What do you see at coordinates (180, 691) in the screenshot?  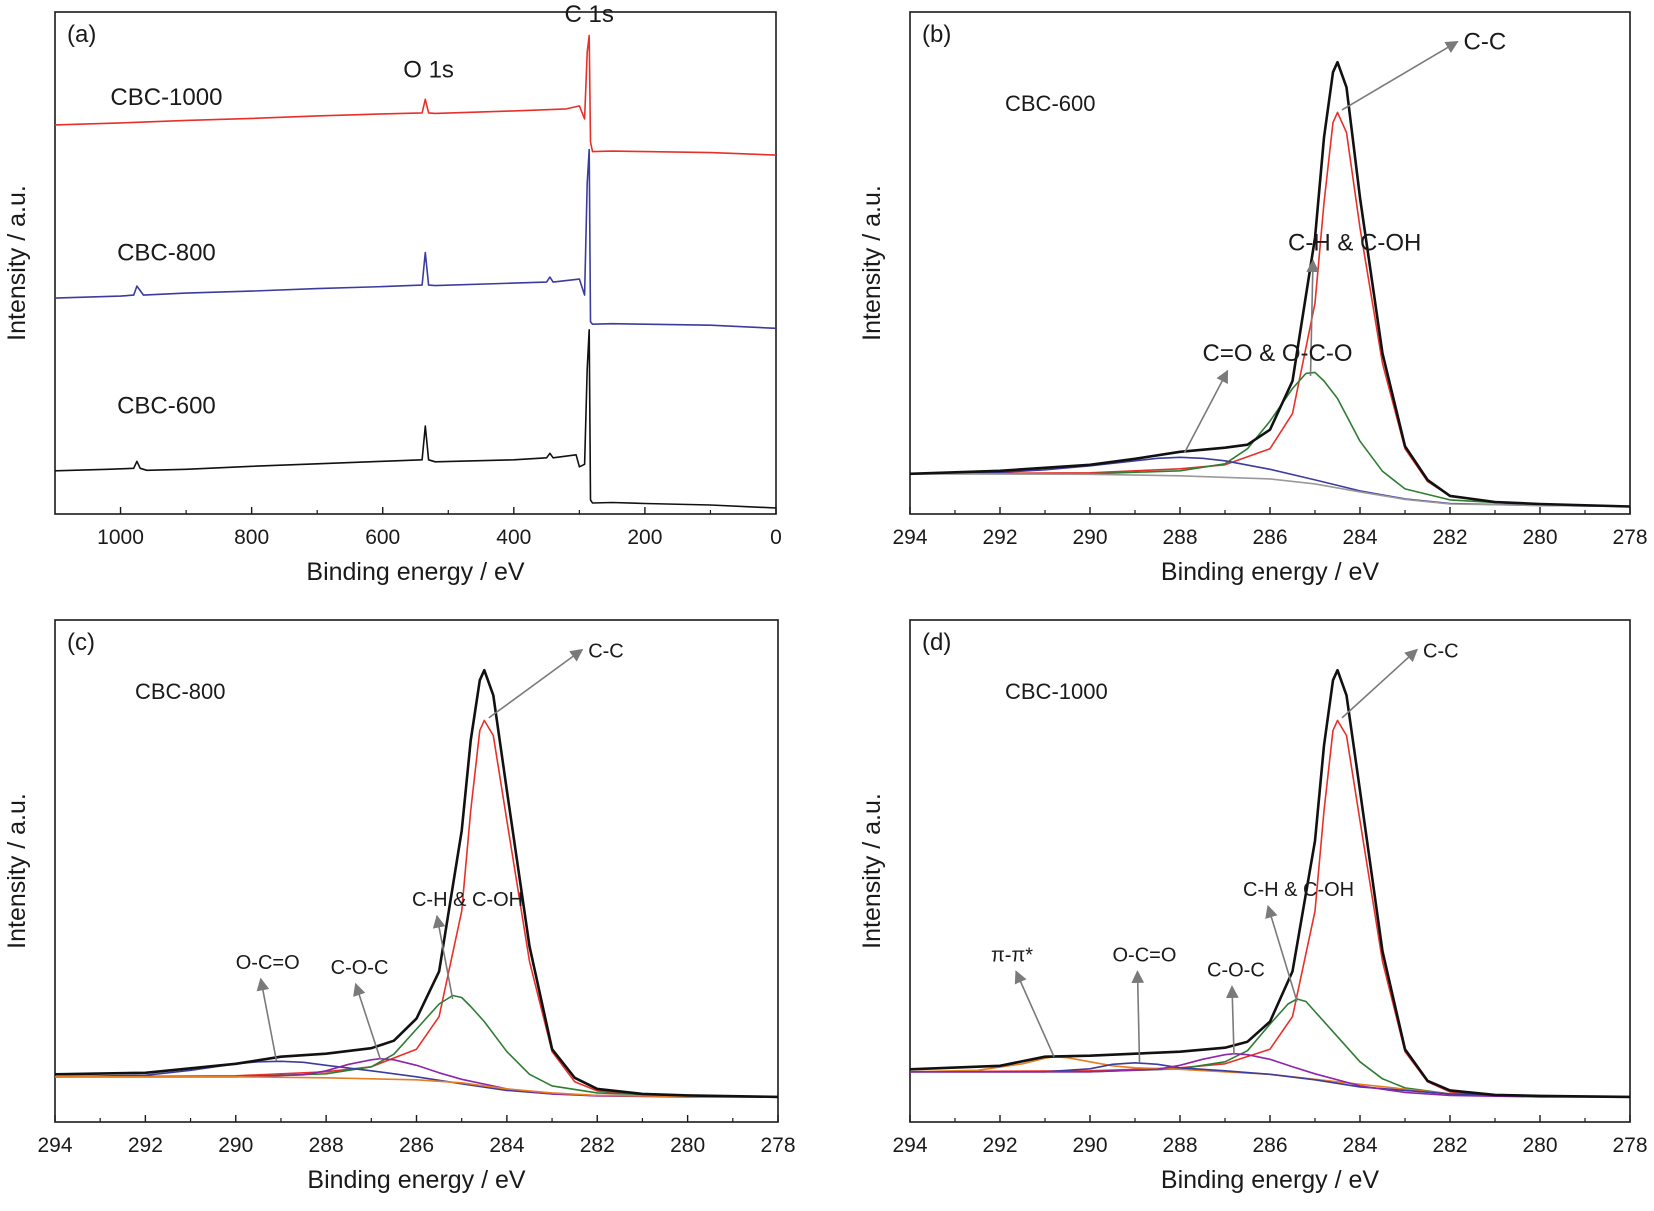 I see `sample-label: CBC-800` at bounding box center [180, 691].